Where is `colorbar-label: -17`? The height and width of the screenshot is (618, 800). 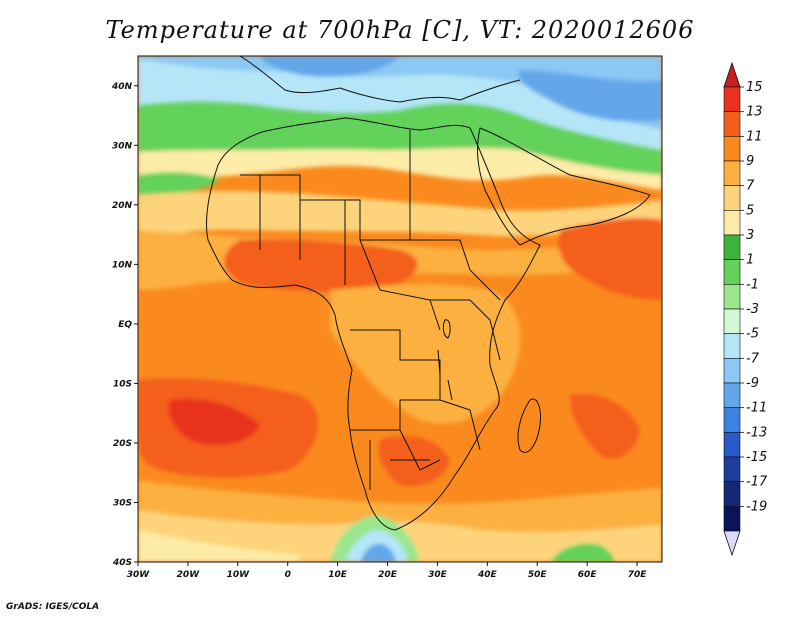 colorbar-label: -17 is located at coordinates (757, 482).